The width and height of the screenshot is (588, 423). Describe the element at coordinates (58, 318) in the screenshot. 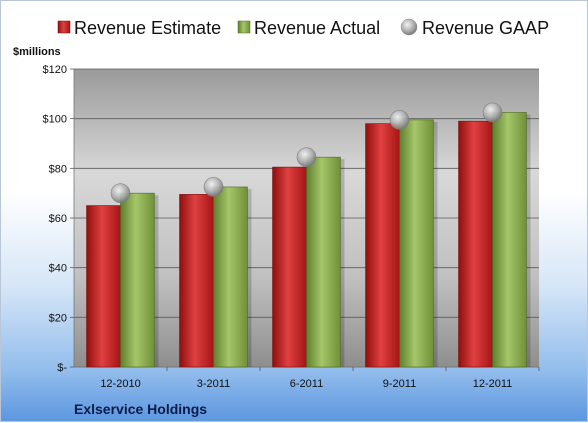

I see `y-tick-label: $20` at that location.